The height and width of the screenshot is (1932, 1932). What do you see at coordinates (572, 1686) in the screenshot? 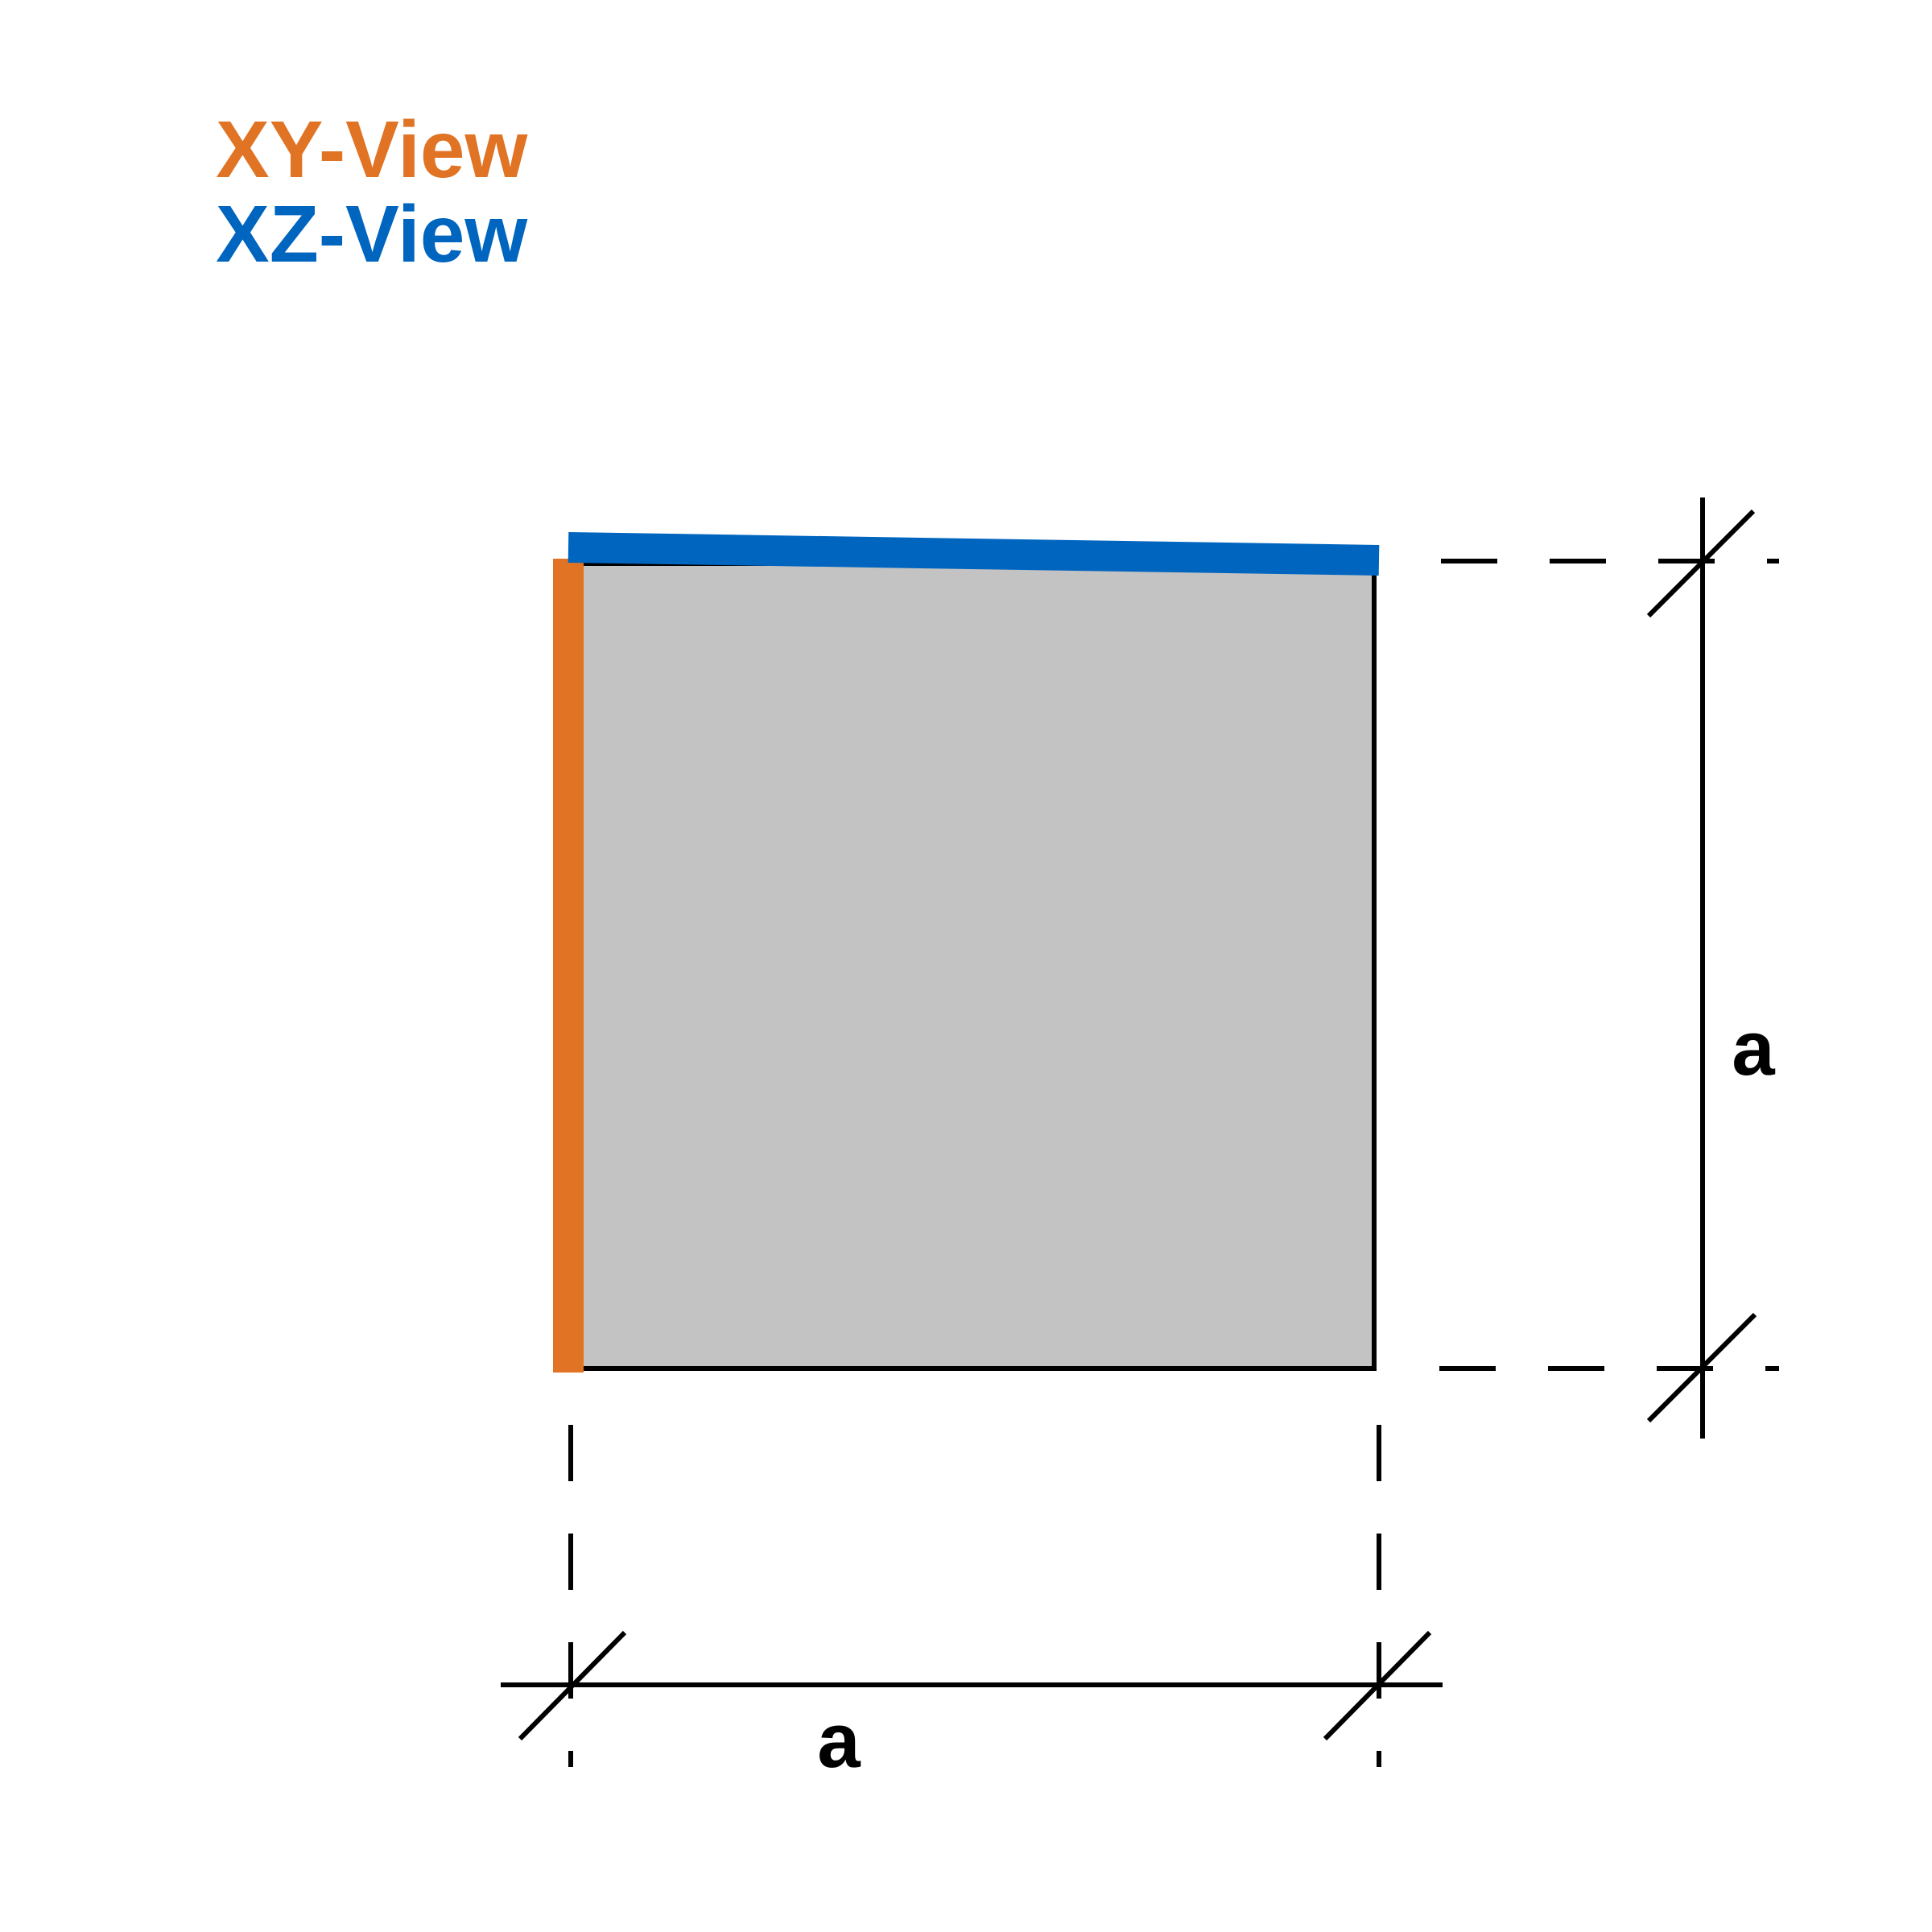
I see `tick-mark-left` at bounding box center [572, 1686].